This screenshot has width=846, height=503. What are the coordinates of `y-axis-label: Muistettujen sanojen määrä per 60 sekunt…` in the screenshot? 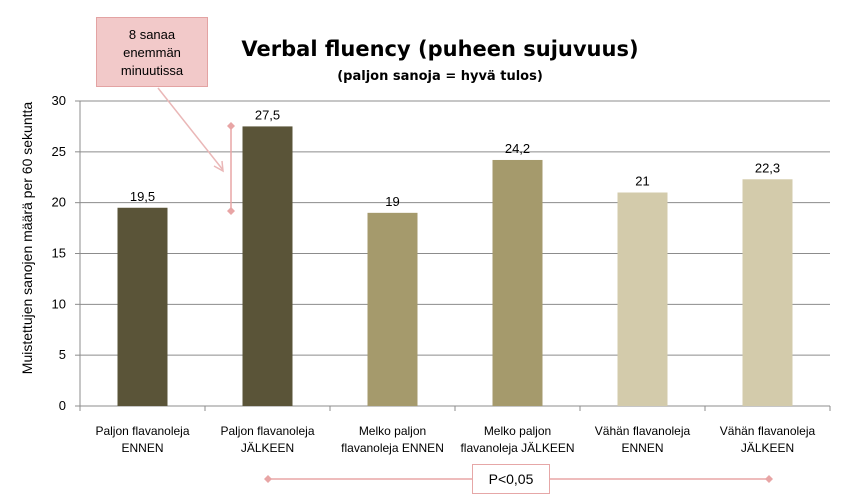 It's located at (27, 238).